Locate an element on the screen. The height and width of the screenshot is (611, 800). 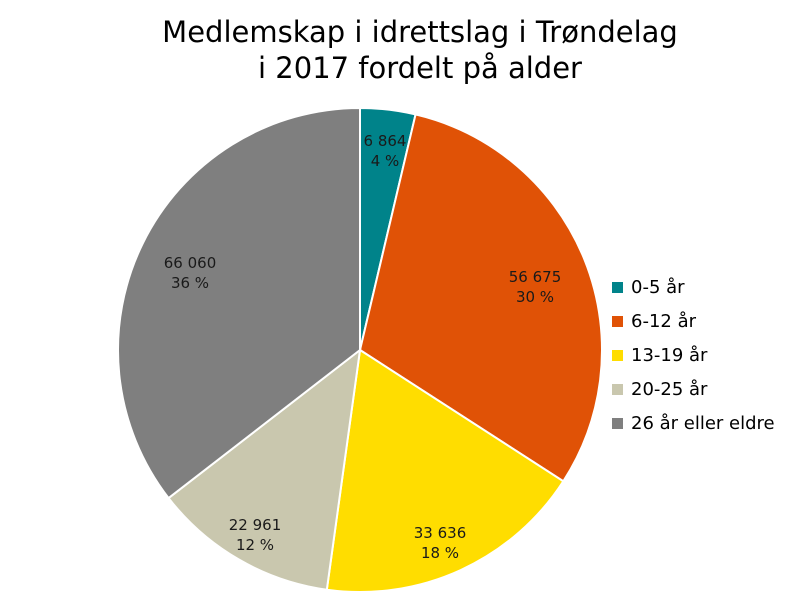
legend-item: 13-19 år is located at coordinates (693, 355).